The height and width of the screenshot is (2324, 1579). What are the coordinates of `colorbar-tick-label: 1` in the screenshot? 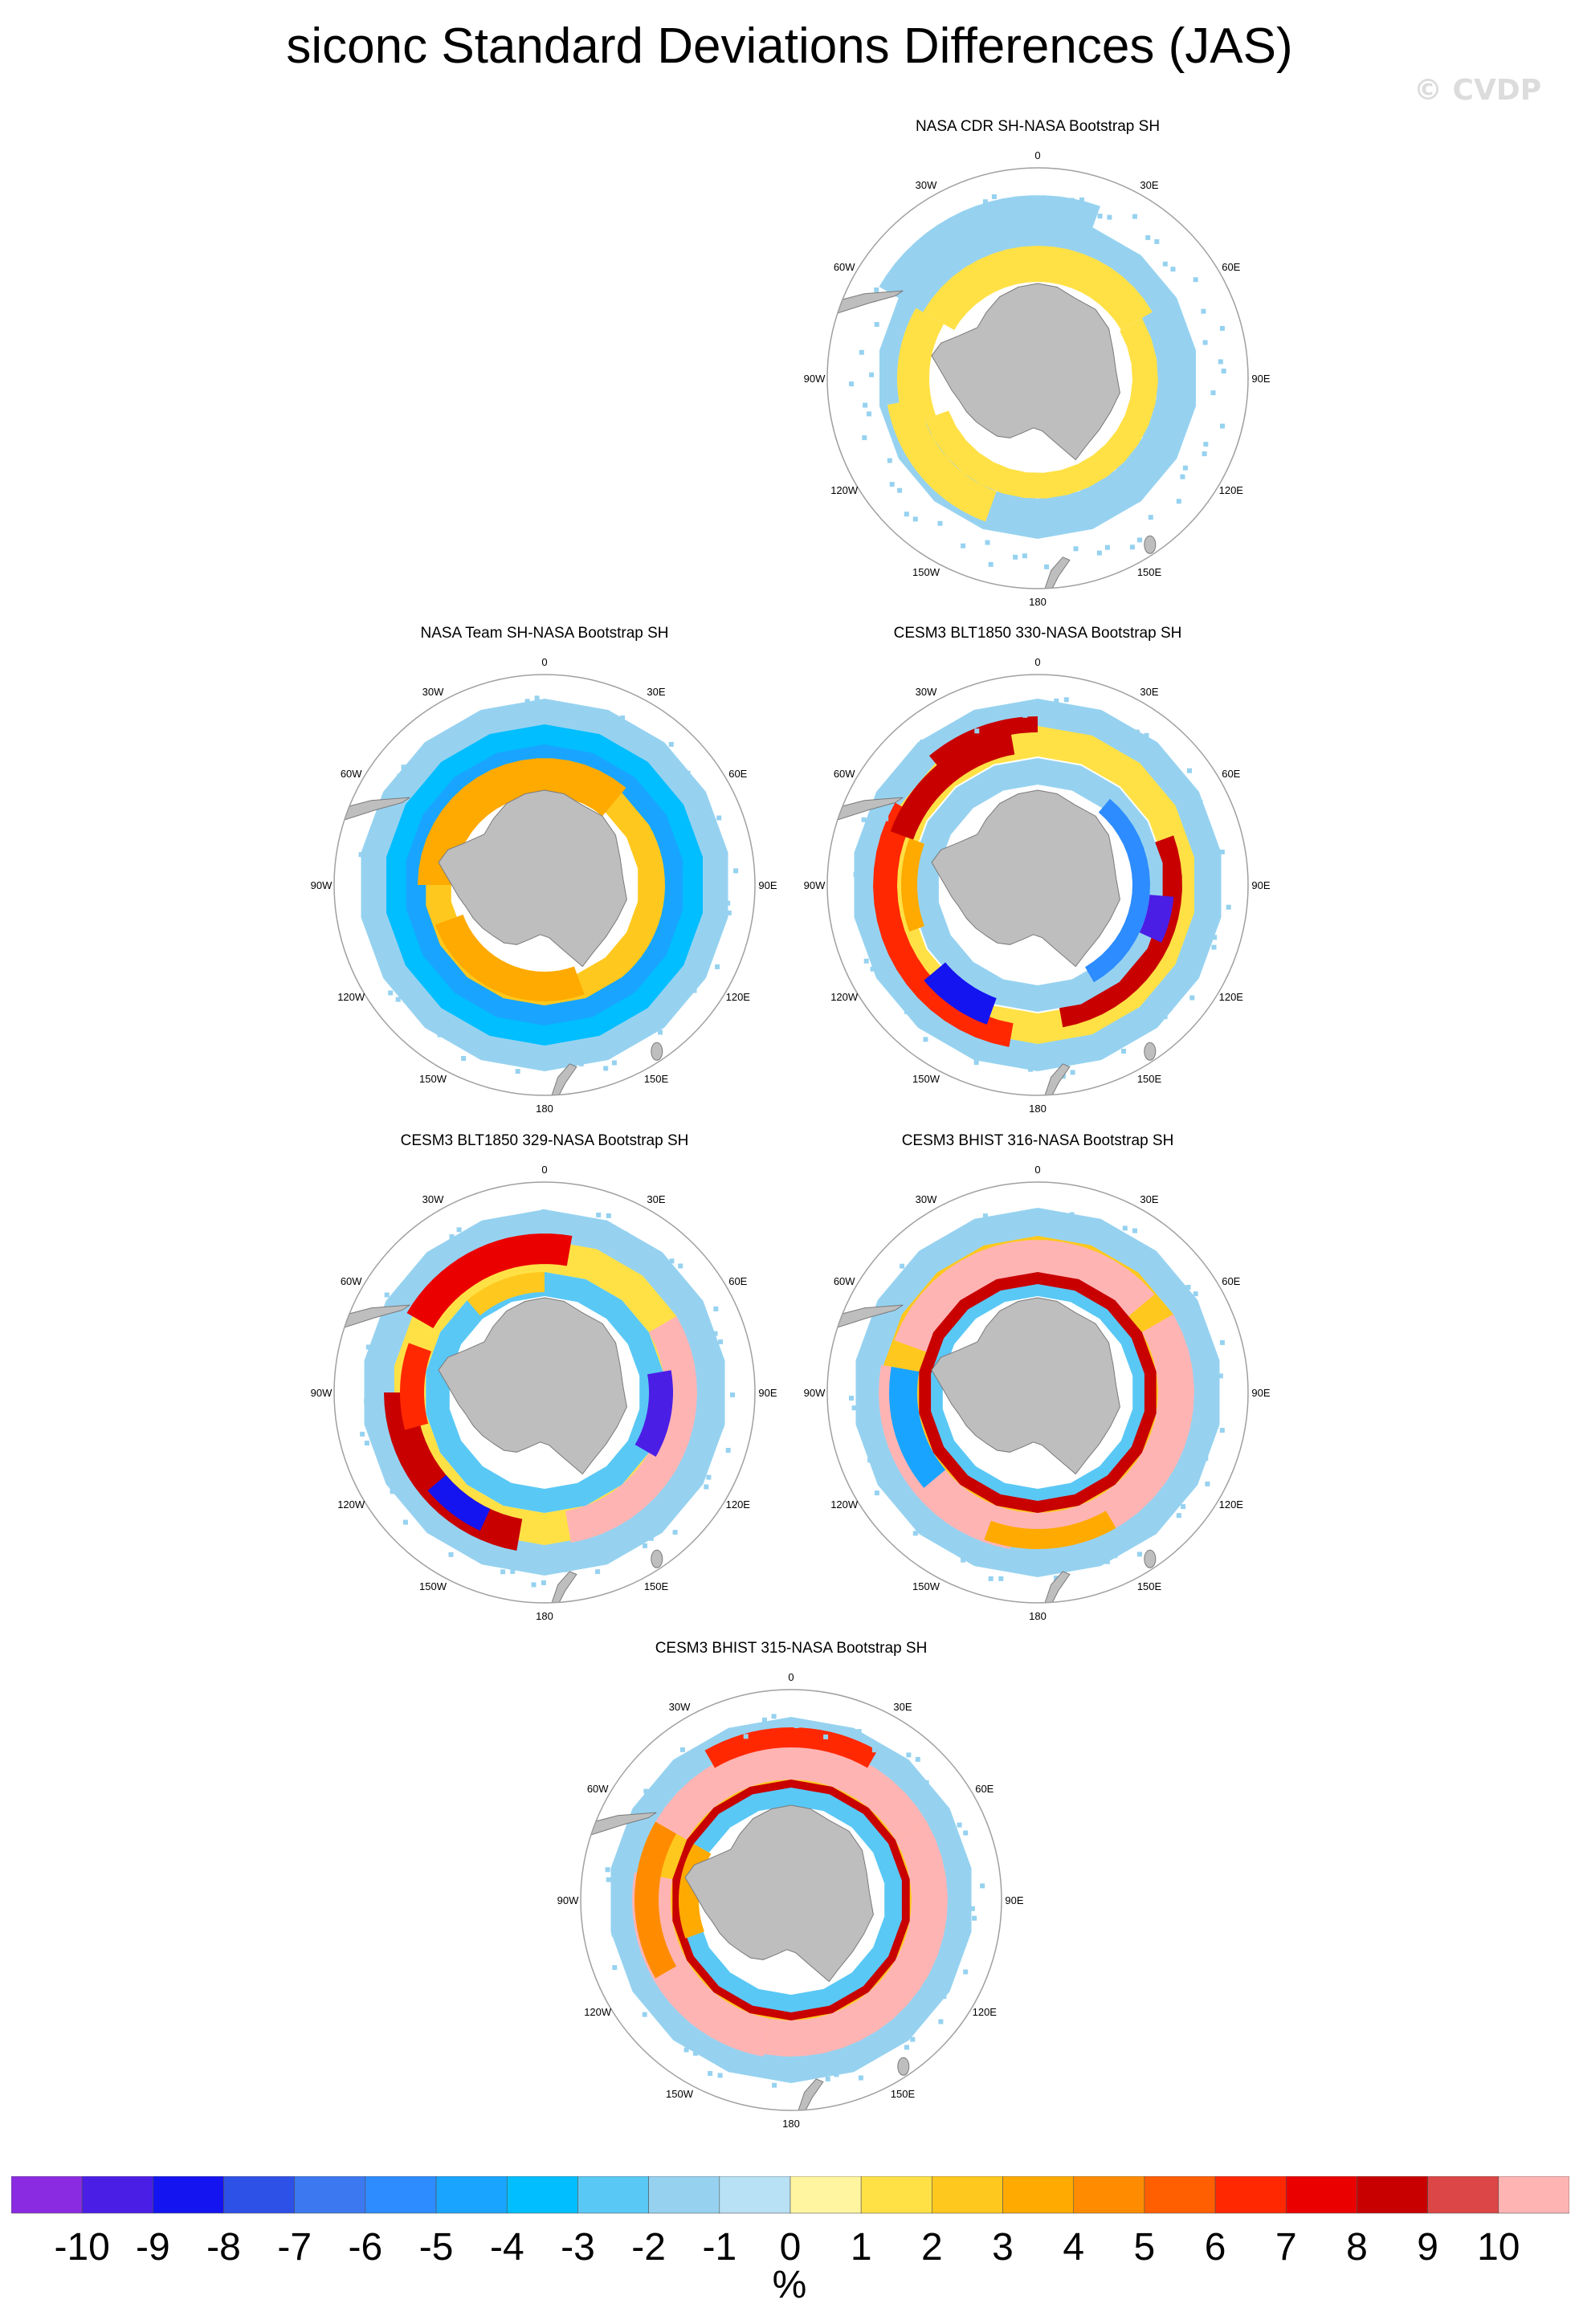 It's located at (861, 2246).